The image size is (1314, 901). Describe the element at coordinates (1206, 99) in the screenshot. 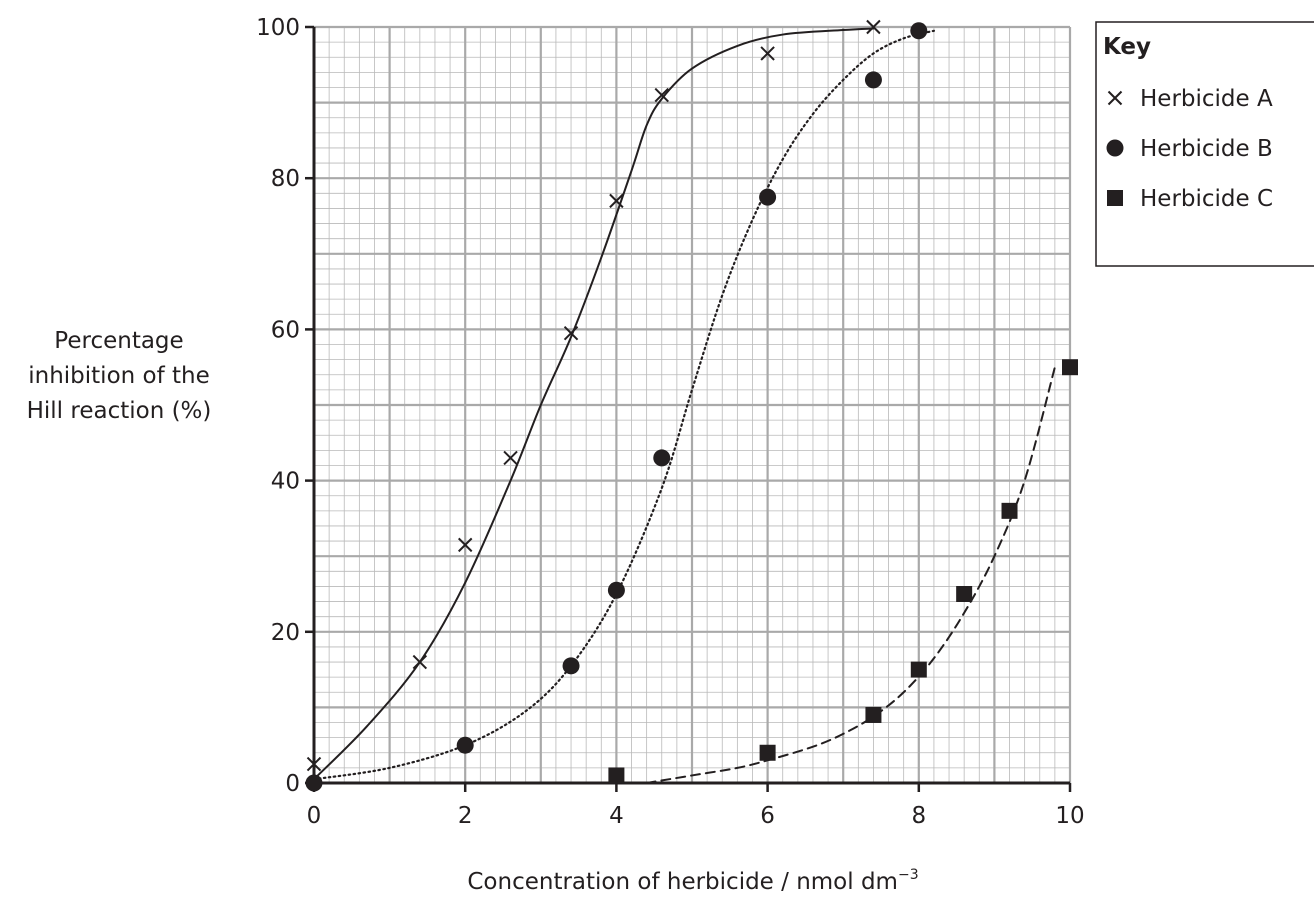

I see `legend-label-herbicide-a: Herbicide A` at that location.